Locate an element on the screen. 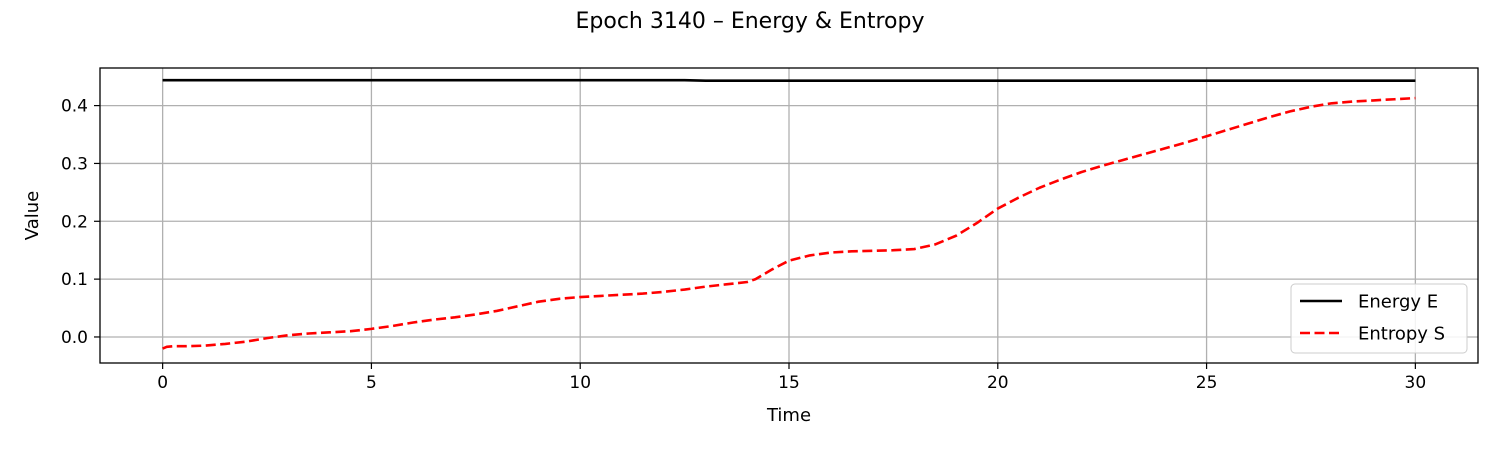  legend-label-energy: Energy E is located at coordinates (1398, 302).